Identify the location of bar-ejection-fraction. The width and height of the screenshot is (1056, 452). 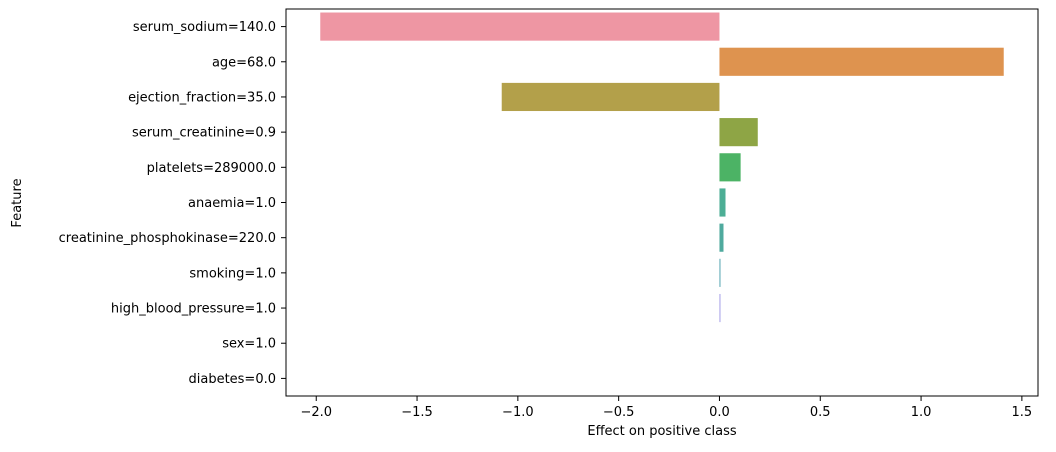
(610, 97).